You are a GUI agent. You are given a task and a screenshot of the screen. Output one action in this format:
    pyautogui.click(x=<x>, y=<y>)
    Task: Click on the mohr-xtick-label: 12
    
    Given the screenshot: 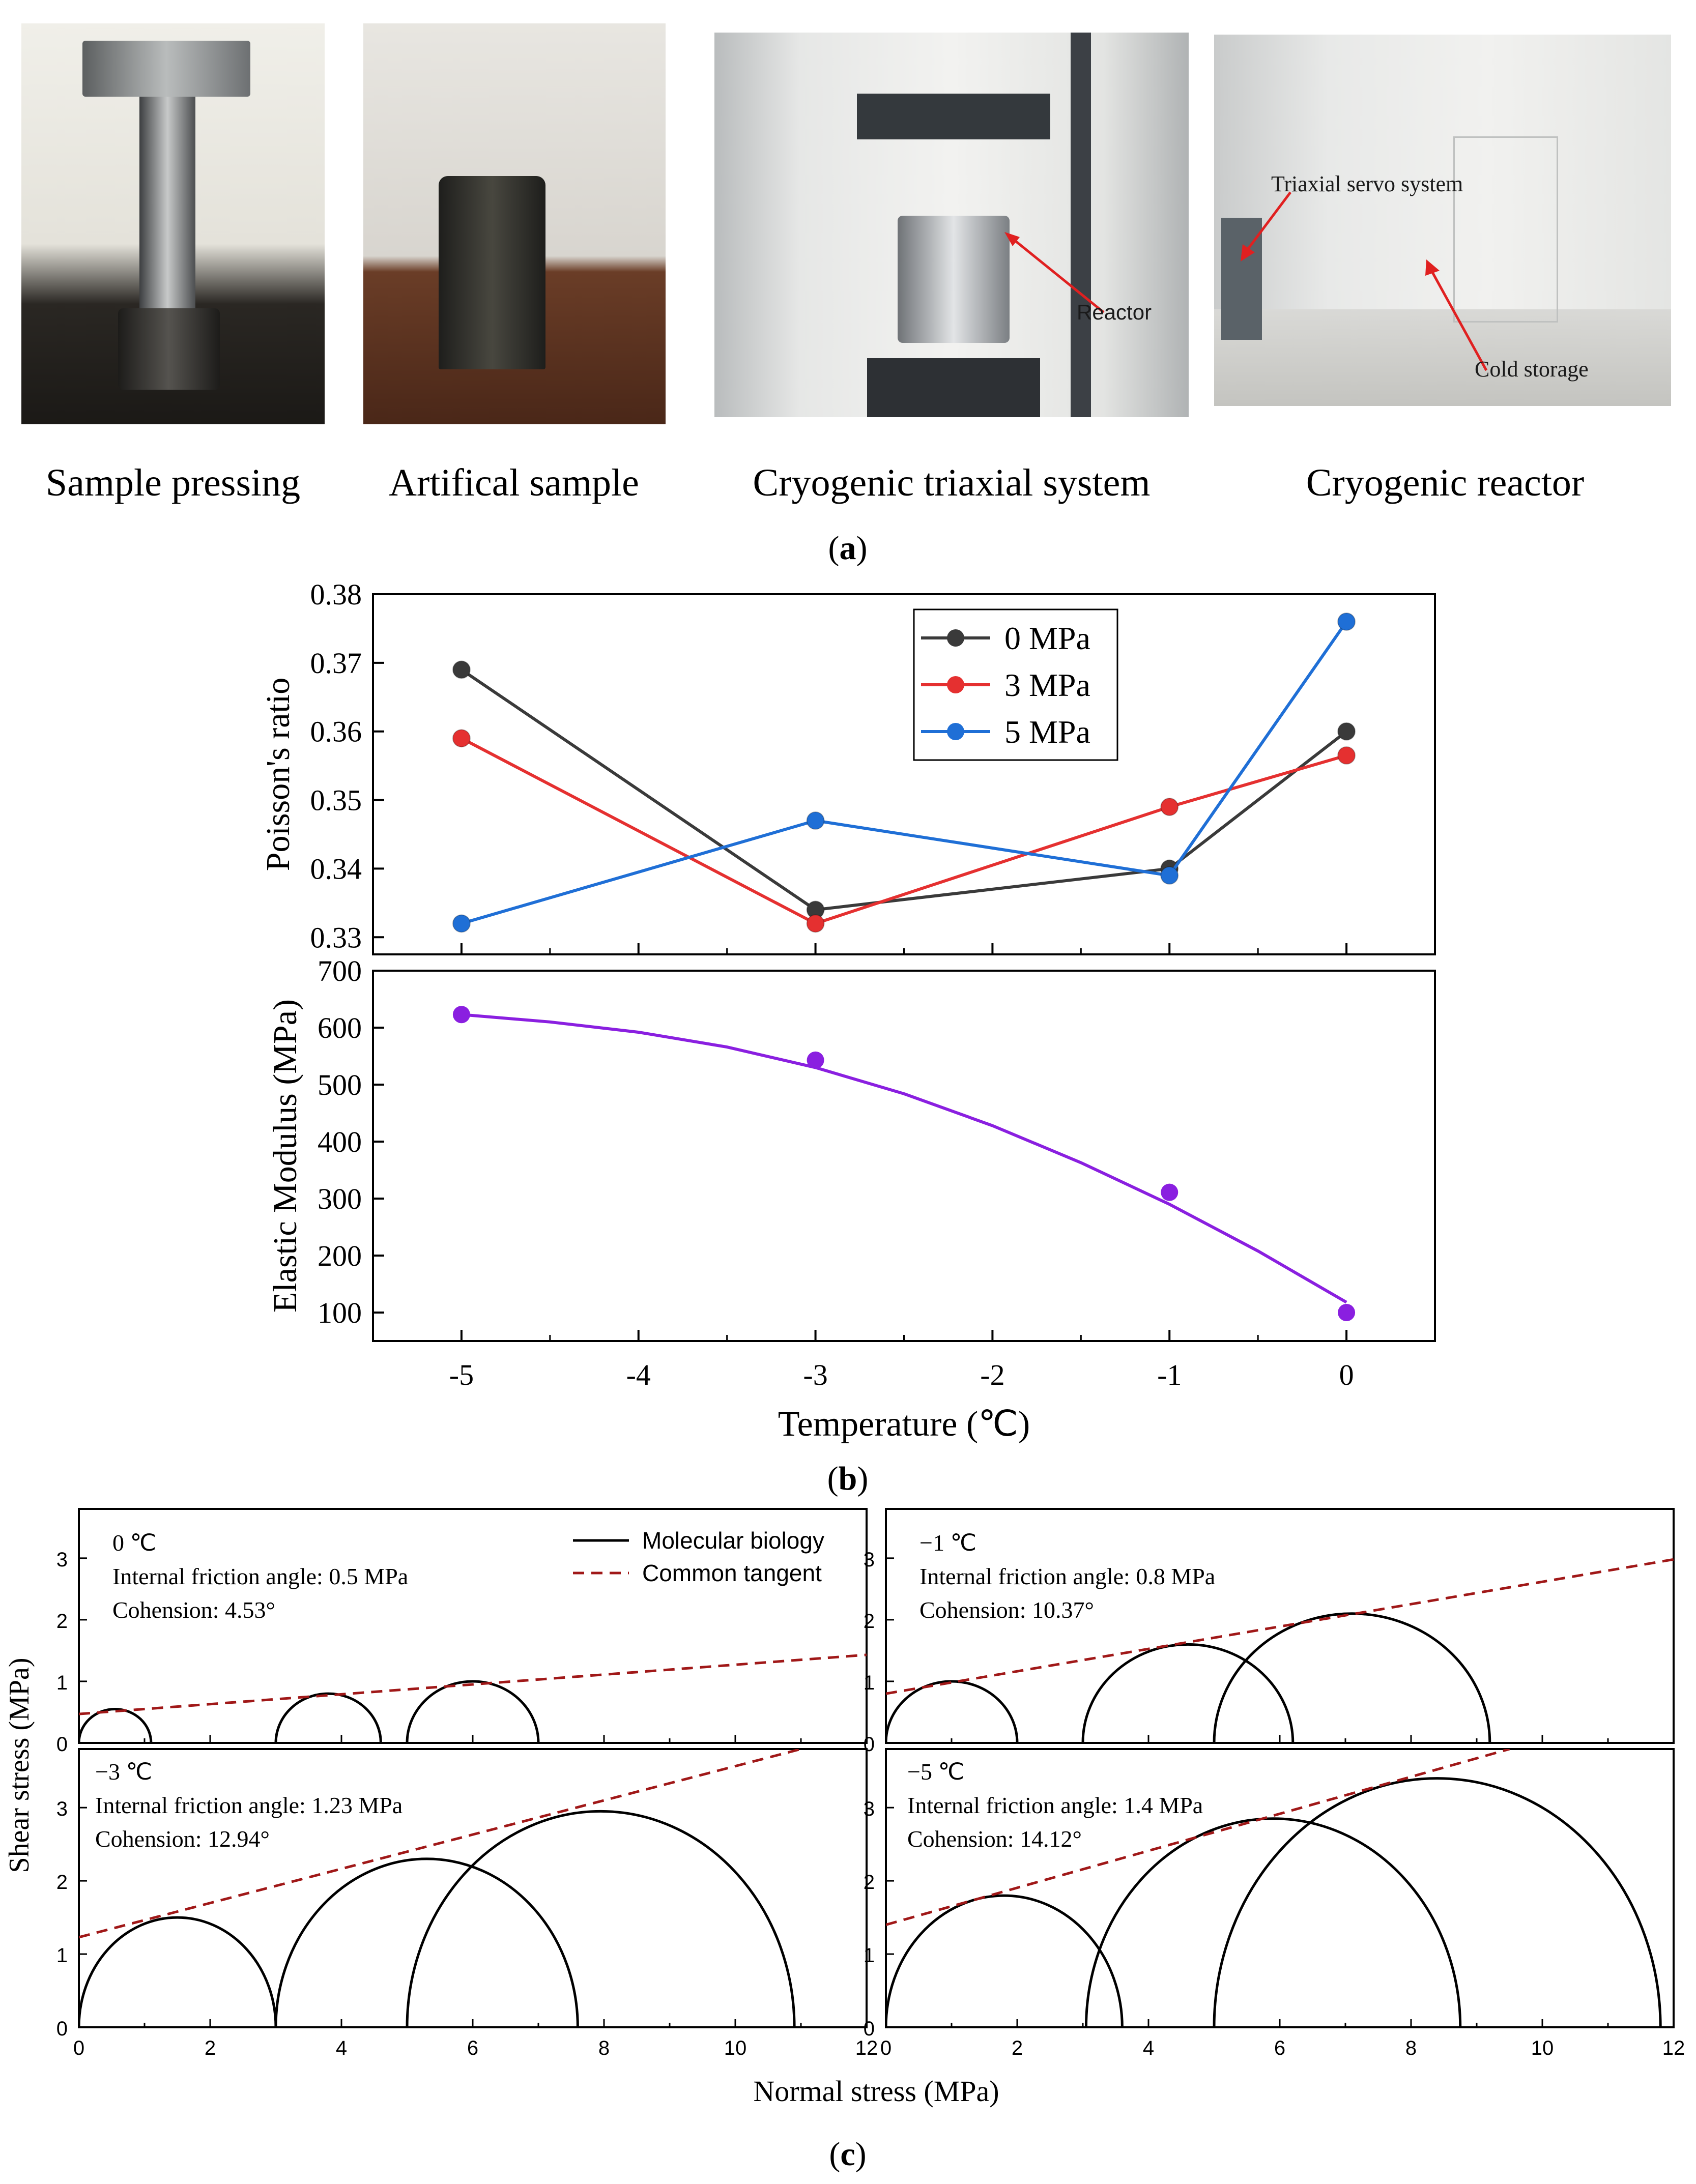 What is the action you would take?
    pyautogui.click(x=1673, y=2048)
    